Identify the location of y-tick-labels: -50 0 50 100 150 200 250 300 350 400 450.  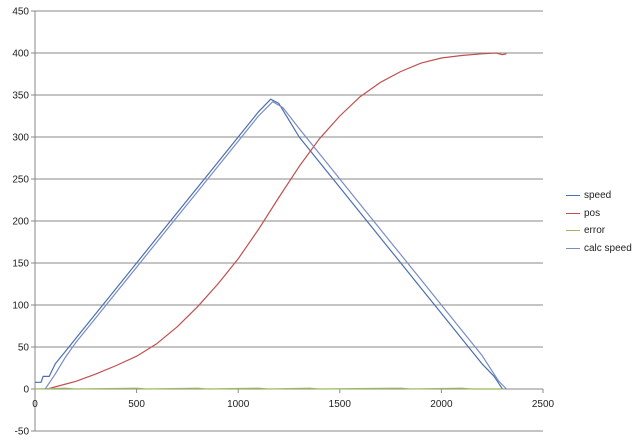
(20, 222).